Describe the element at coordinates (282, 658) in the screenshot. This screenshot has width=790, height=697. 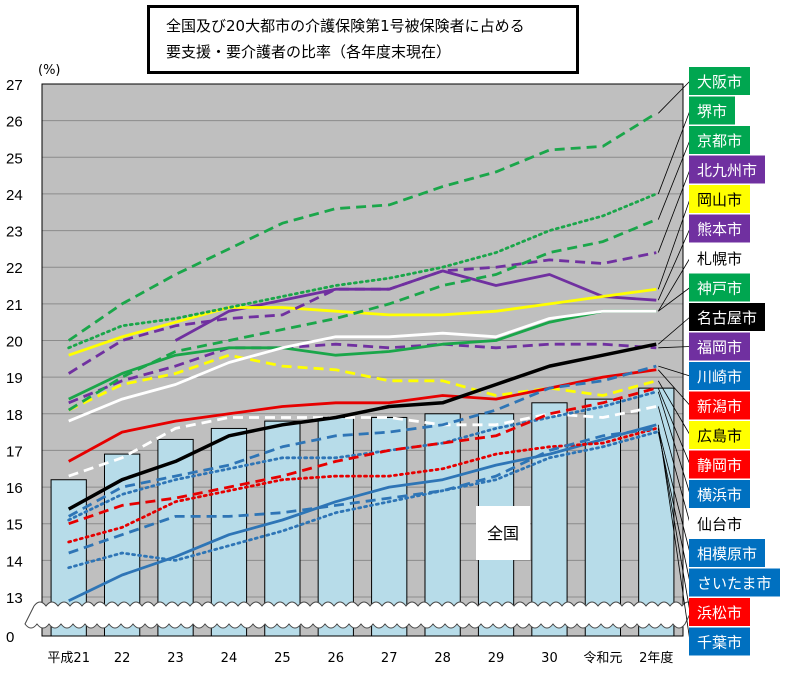
I see `x-tick-label: 25` at that location.